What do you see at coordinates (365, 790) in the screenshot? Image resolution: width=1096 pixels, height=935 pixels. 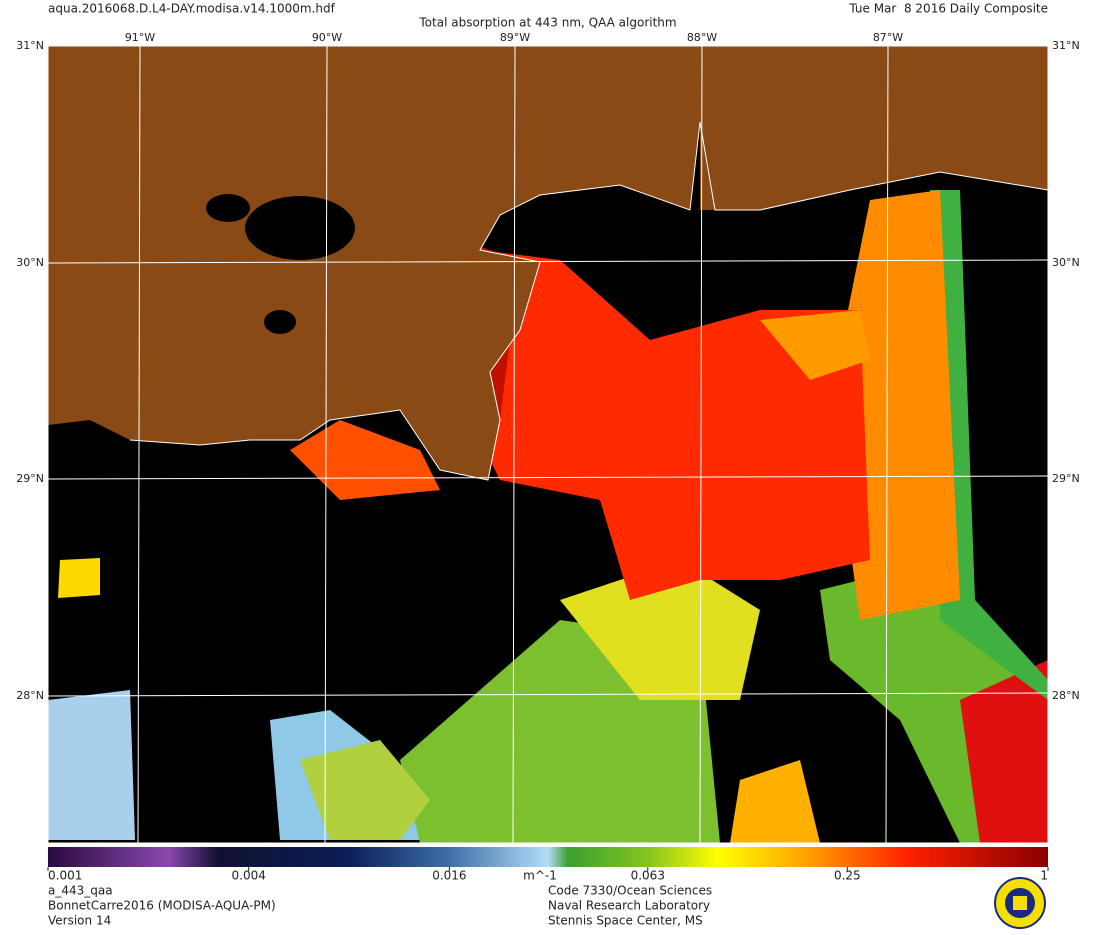 I see `green-water` at bounding box center [365, 790].